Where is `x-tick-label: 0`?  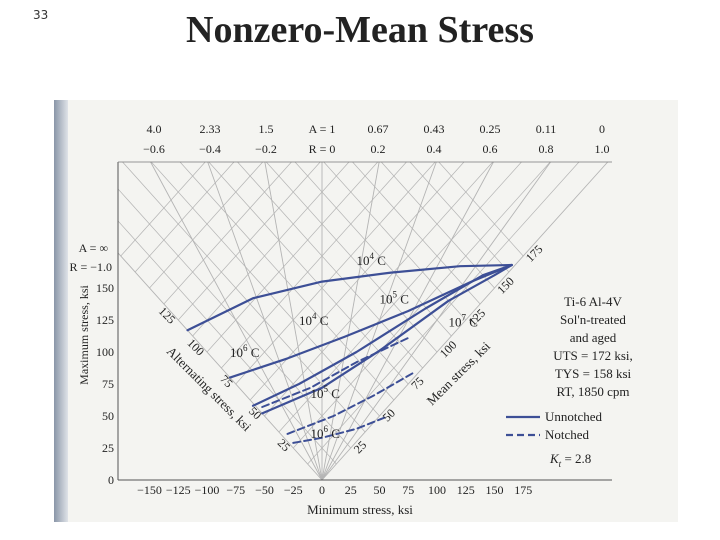 x-tick-label: 0 is located at coordinates (322, 490).